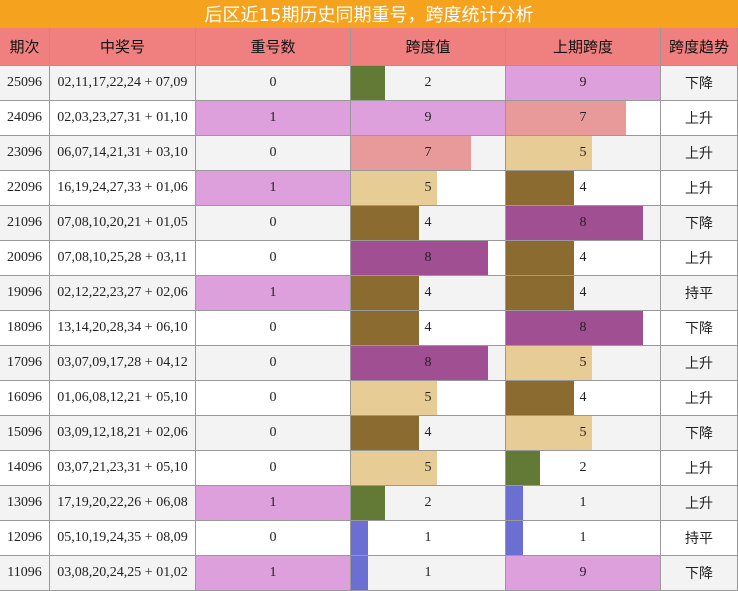 This screenshot has height=591, width=738. What do you see at coordinates (123, 153) in the screenshot?
I see `data-cell: 06,07,14,21,31 + 03,10` at bounding box center [123, 153].